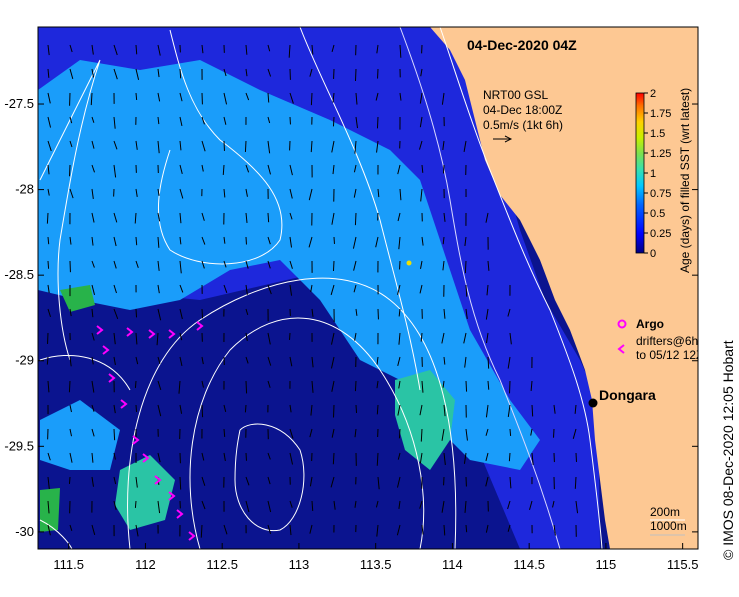  Describe the element at coordinates (660, 154) in the screenshot. I see `colorbar-tick-label: 1.25` at that location.